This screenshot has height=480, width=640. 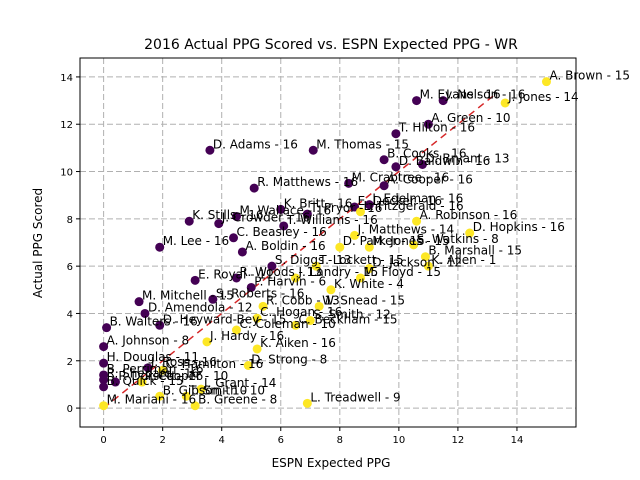 What do you see at coordinates (298, 343) in the screenshot?
I see `data-point-label: K. Aiken - 16` at bounding box center [298, 343].